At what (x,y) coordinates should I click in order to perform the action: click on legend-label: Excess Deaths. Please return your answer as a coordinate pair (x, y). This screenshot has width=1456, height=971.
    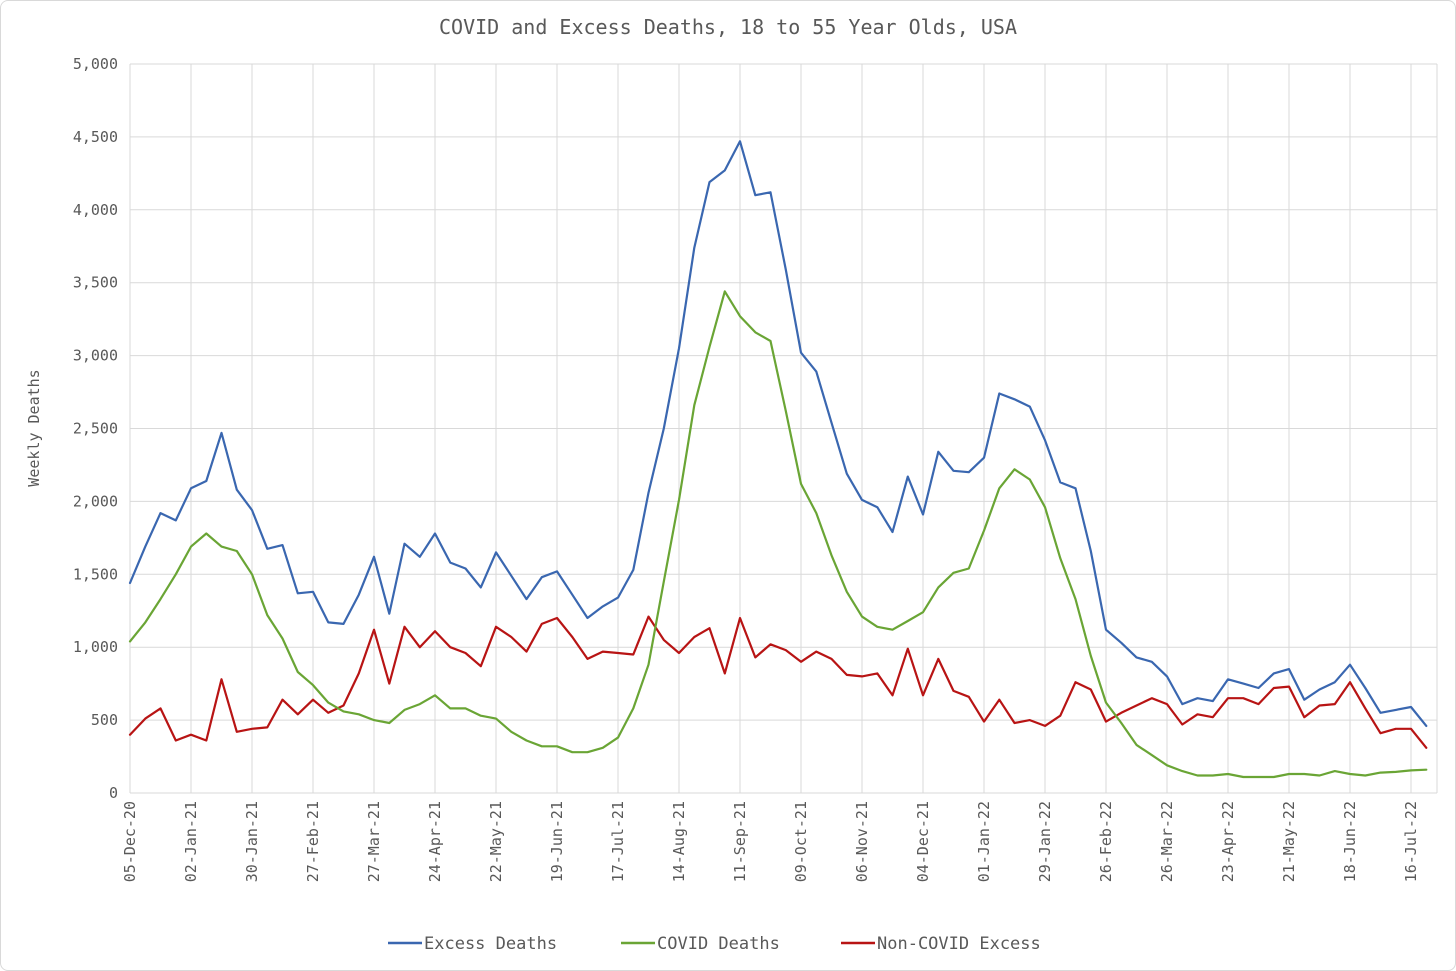
    Looking at the image, I should click on (490, 944).